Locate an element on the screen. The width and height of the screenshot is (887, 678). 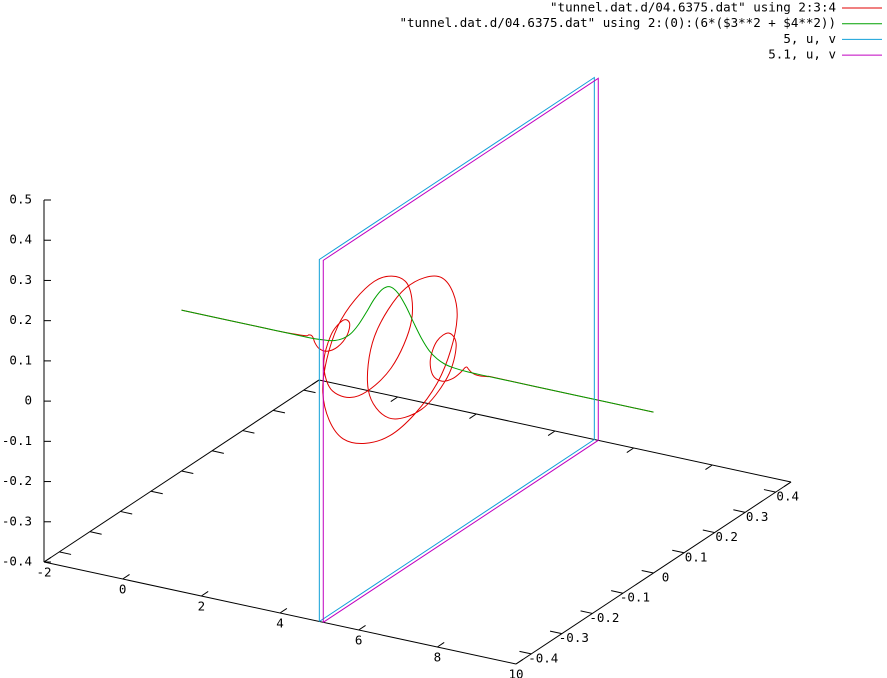
y-tick-label: 0.1 is located at coordinates (696, 556).